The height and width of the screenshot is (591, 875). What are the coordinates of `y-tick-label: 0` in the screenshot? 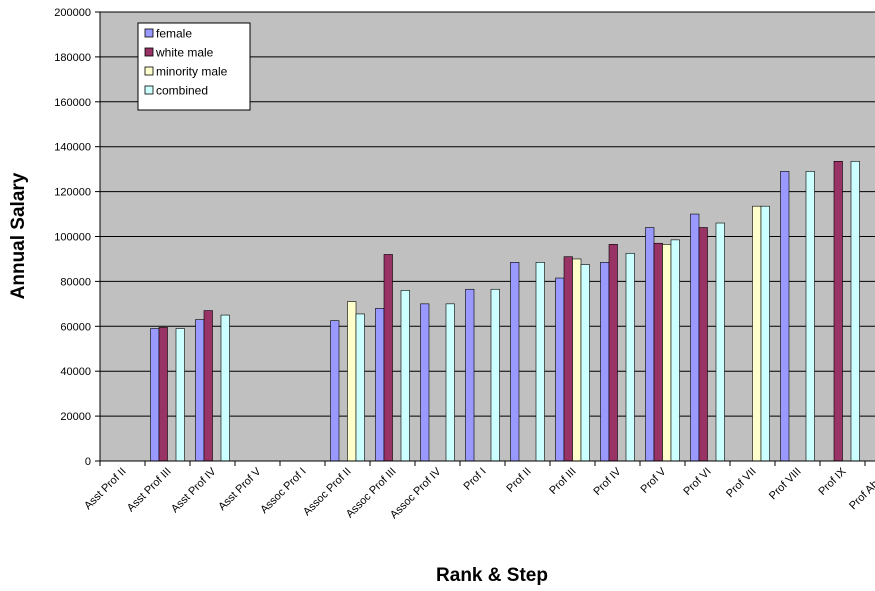 It's located at (88, 462).